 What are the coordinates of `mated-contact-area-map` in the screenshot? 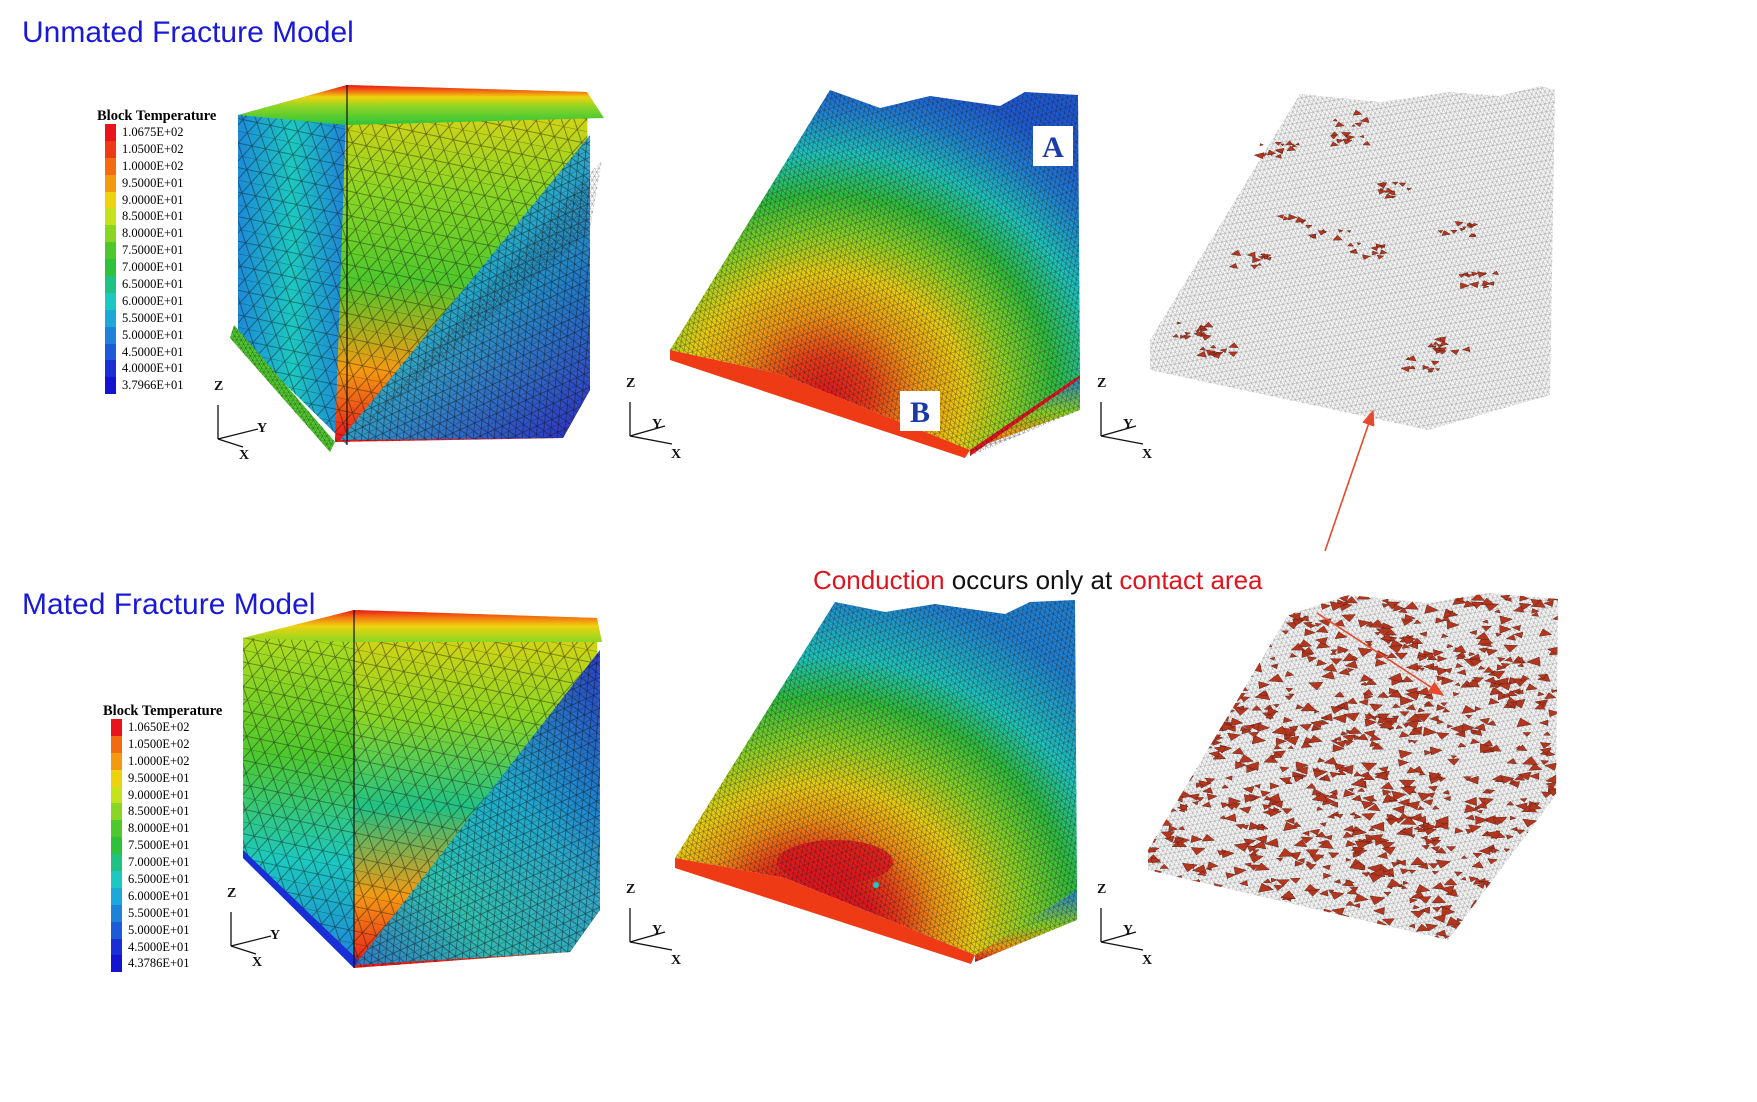 It's located at (1353, 766).